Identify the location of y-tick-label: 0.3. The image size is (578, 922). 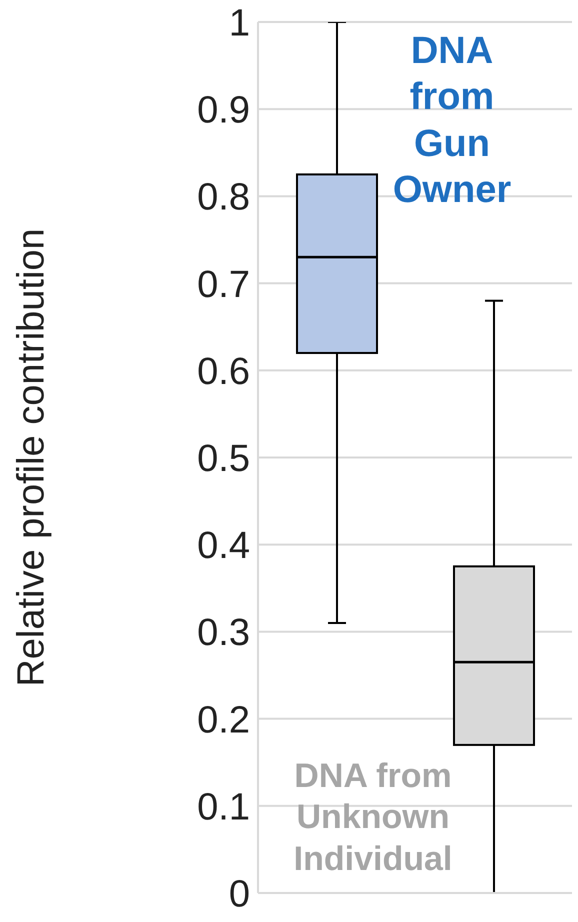
(223, 633).